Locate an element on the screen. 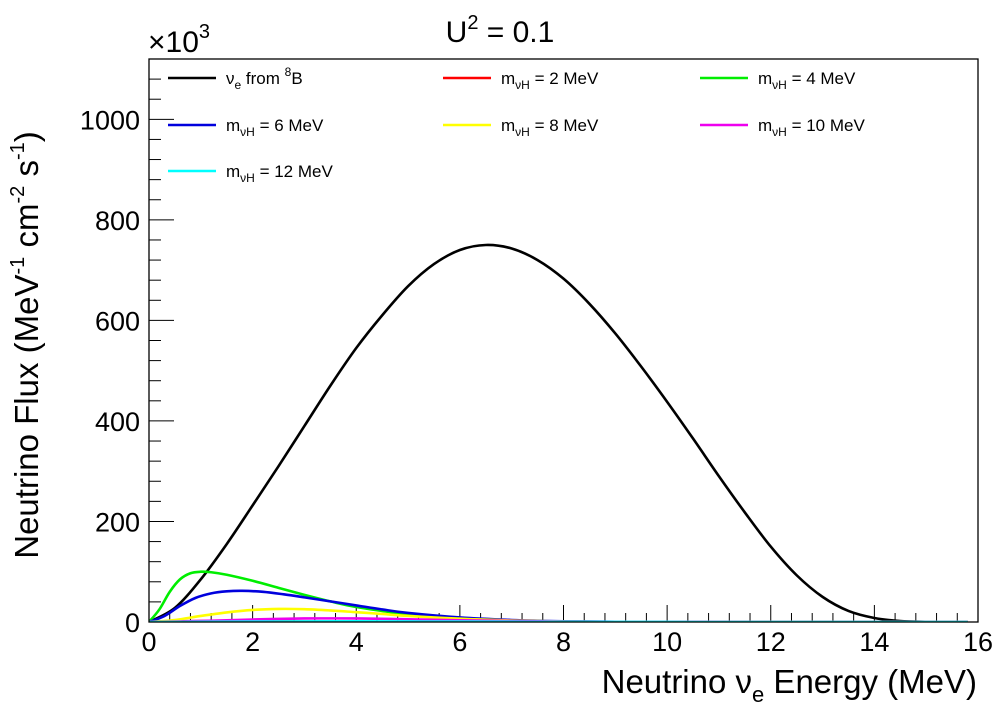  x-tick-label: 10 is located at coordinates (667, 642).